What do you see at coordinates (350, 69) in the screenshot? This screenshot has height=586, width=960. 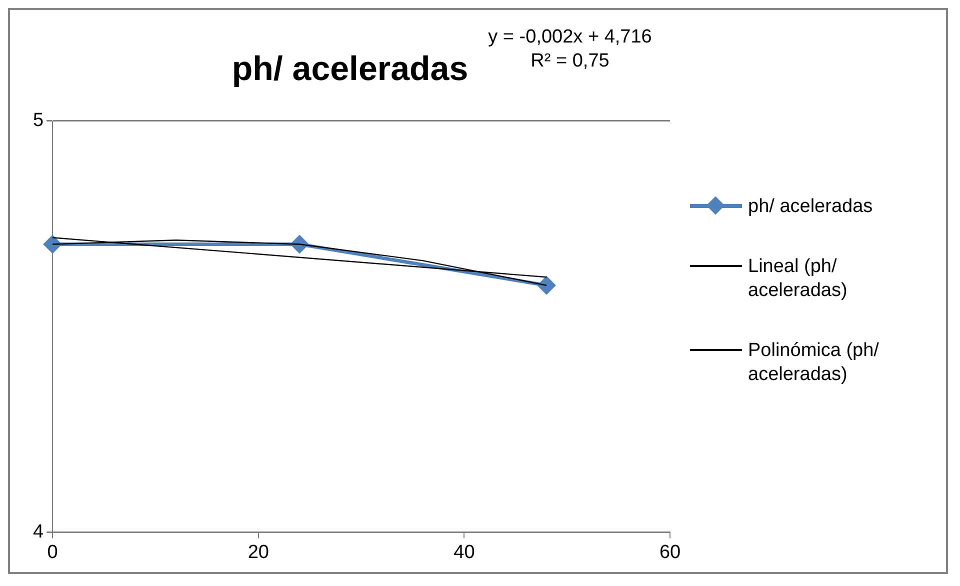 I see `chart-title: ph/ aceleradas` at bounding box center [350, 69].